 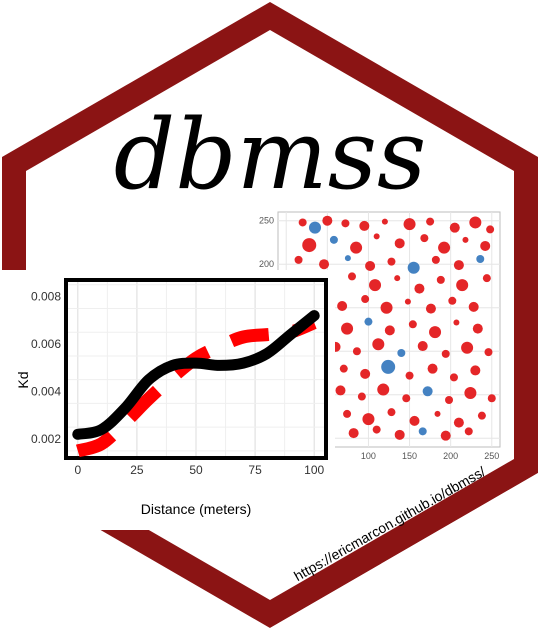 What do you see at coordinates (491, 456) in the screenshot?
I see `scatter-x-tick-label: 250` at bounding box center [491, 456].